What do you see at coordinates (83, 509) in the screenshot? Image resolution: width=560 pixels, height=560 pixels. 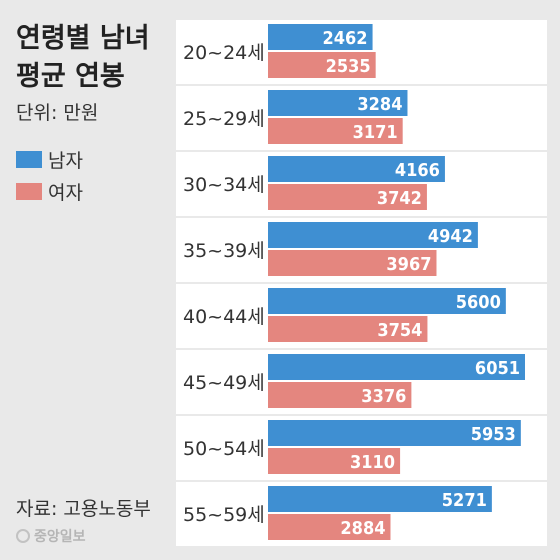 I see `source-note: 자료: 고용노동부` at bounding box center [83, 509].